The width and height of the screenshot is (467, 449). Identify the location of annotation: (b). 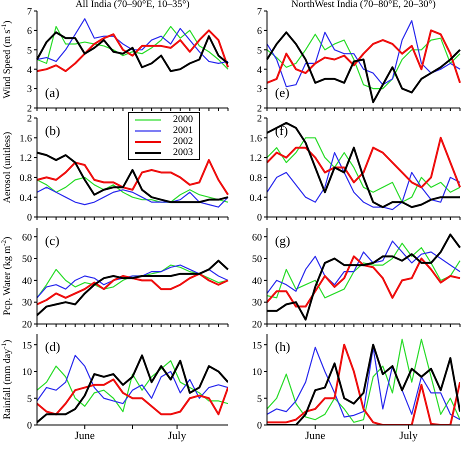
(52, 130).